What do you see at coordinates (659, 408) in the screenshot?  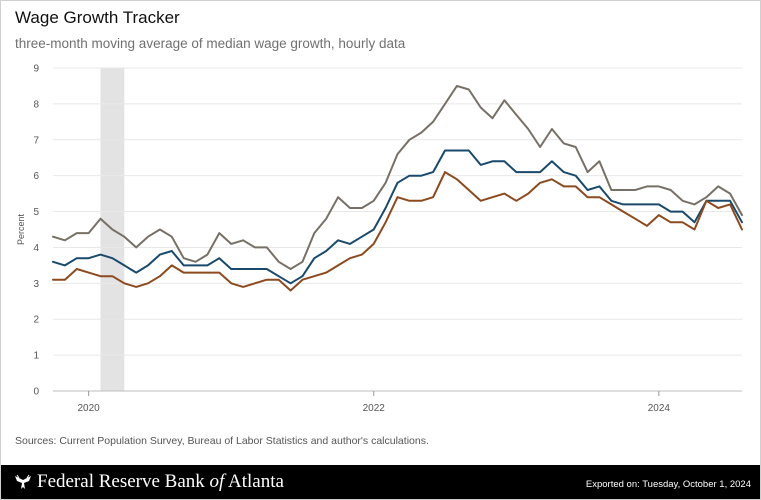 I see `x-tick-label: 2024` at bounding box center [659, 408].